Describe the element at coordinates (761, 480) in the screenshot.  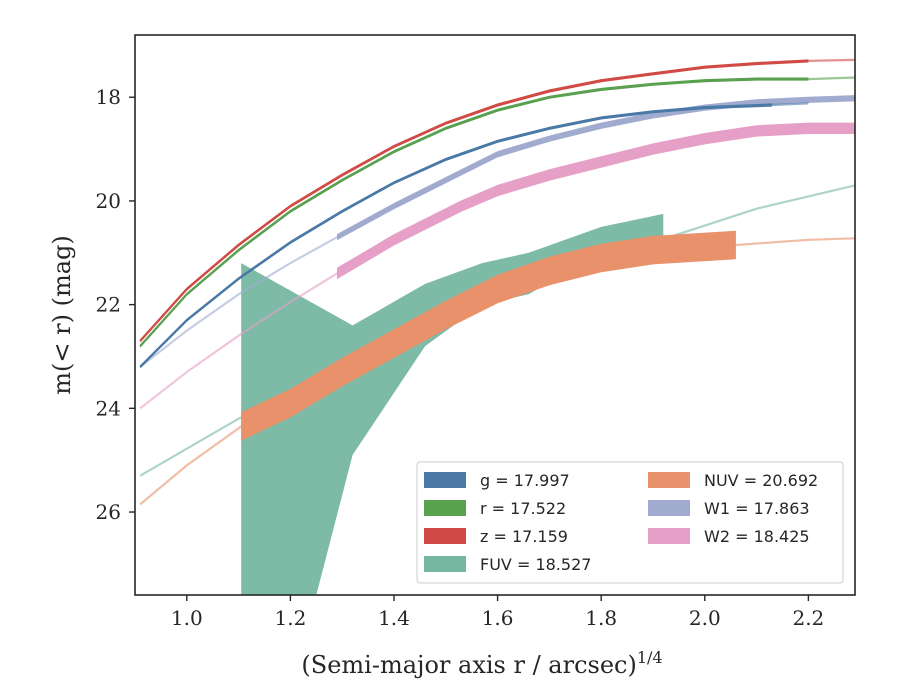
I see `legend-label-NUV: NUV = 20.692` at that location.